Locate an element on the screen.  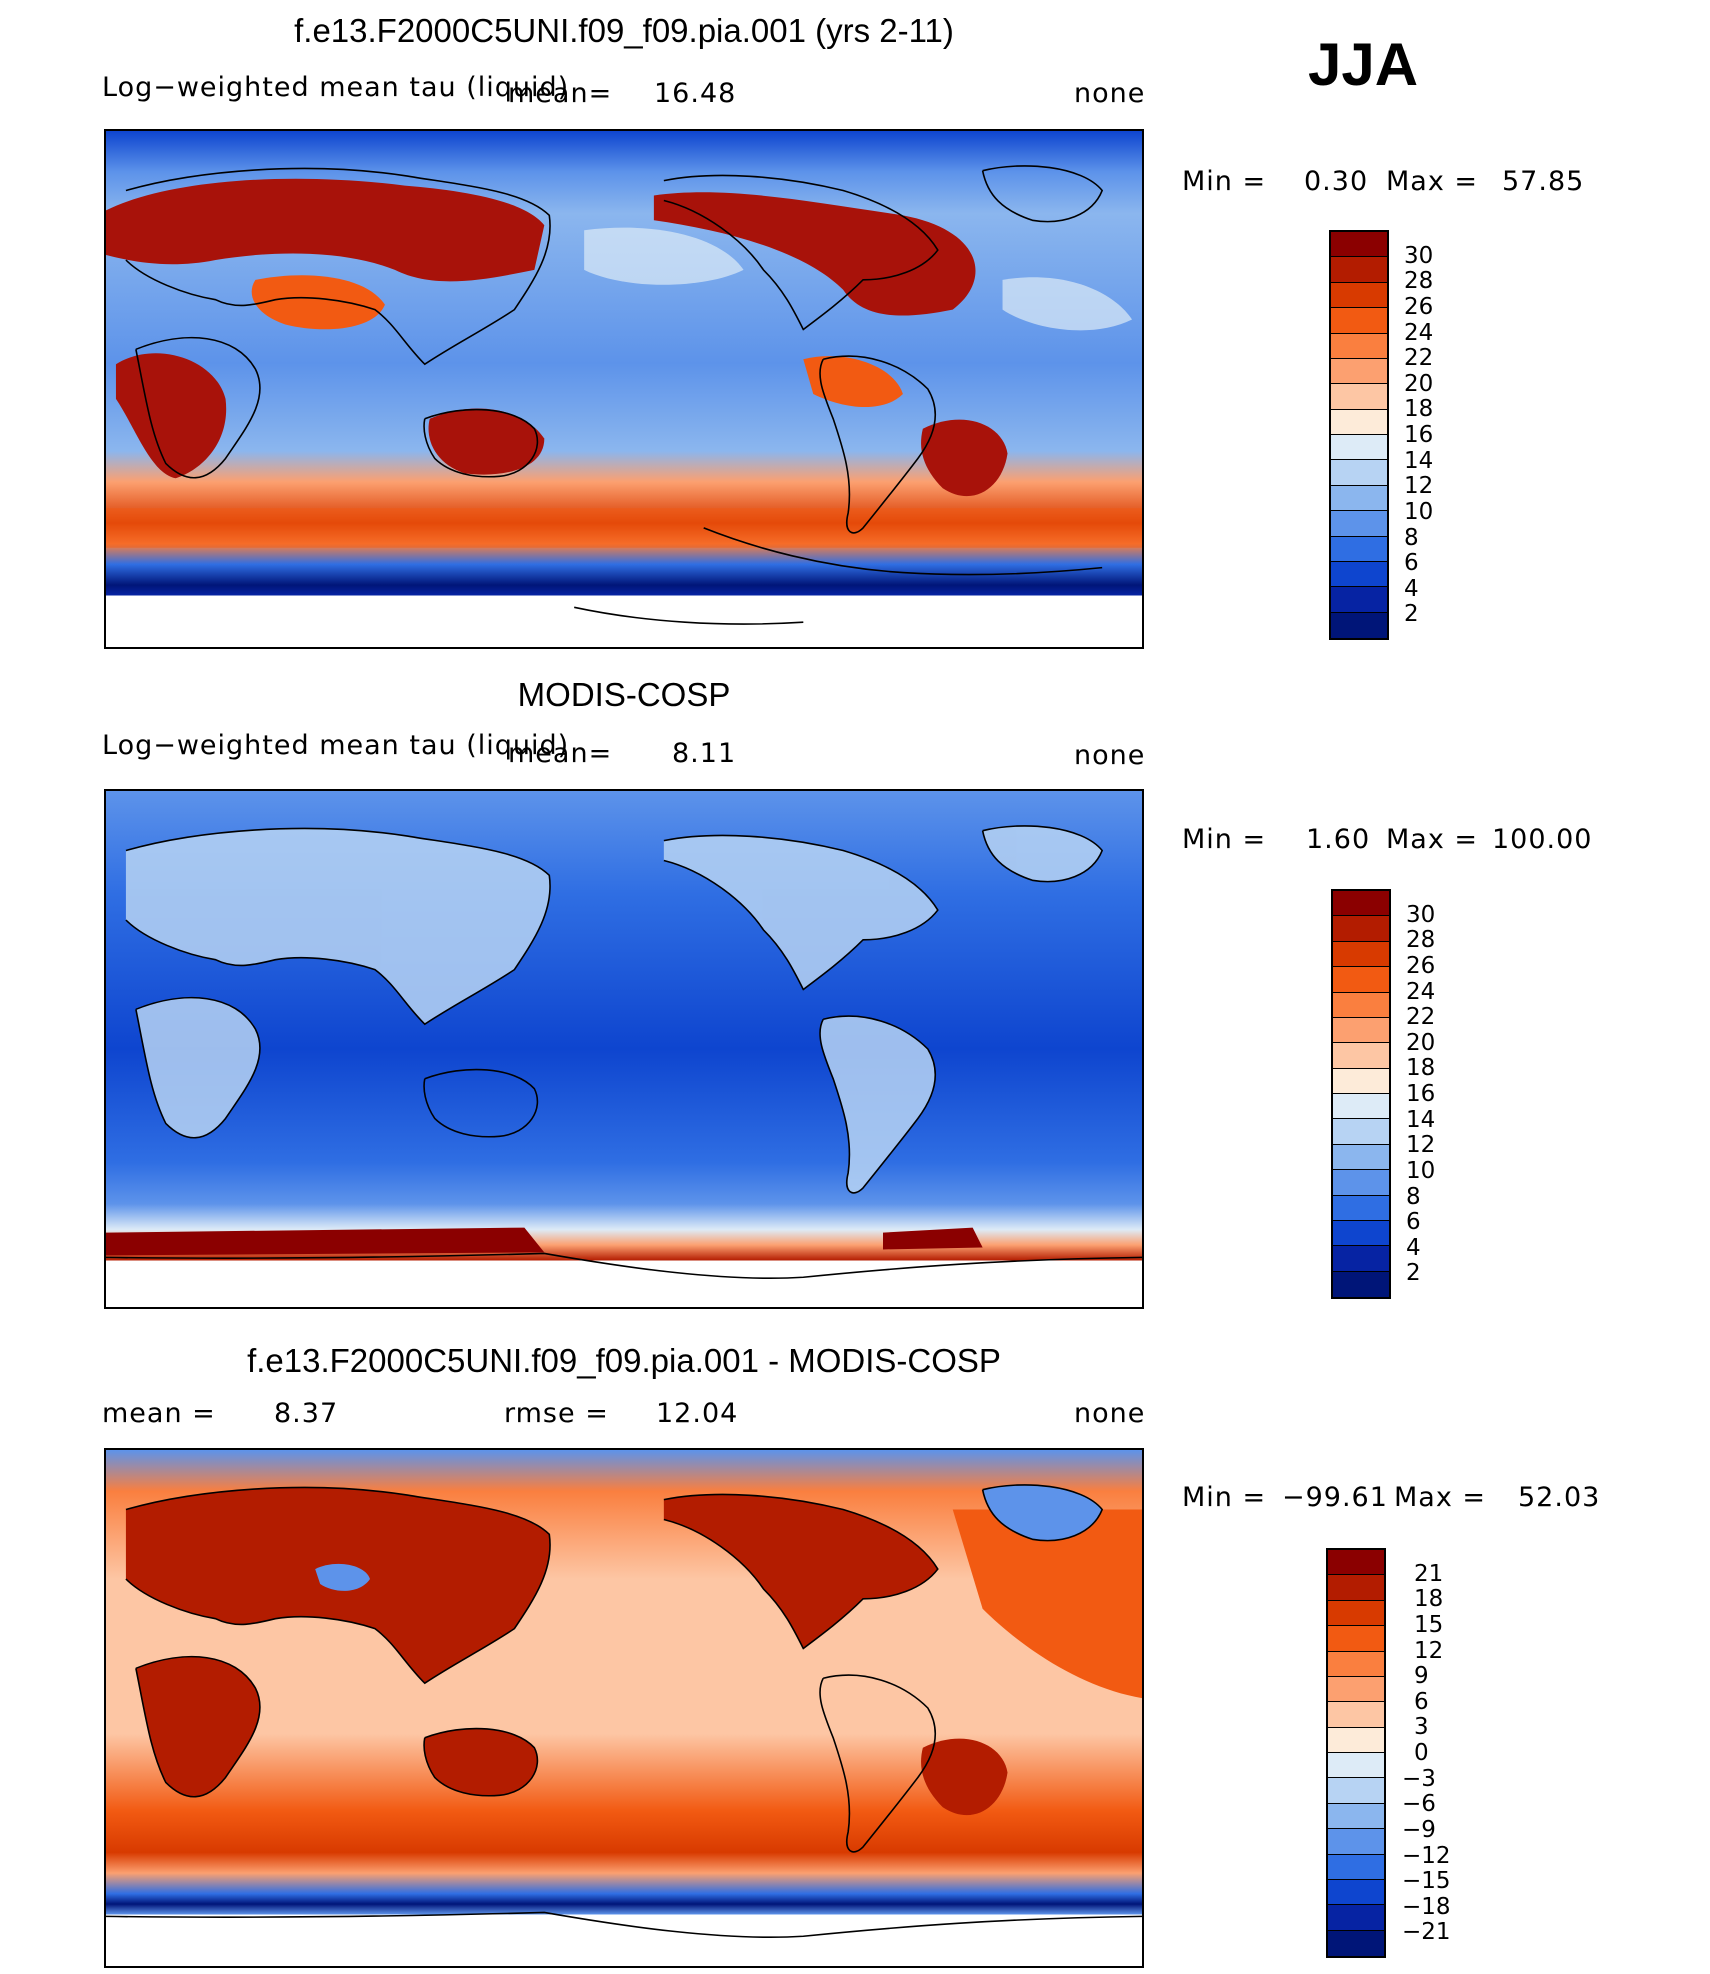
panel2-min-label: Min = is located at coordinates (1224, 839).